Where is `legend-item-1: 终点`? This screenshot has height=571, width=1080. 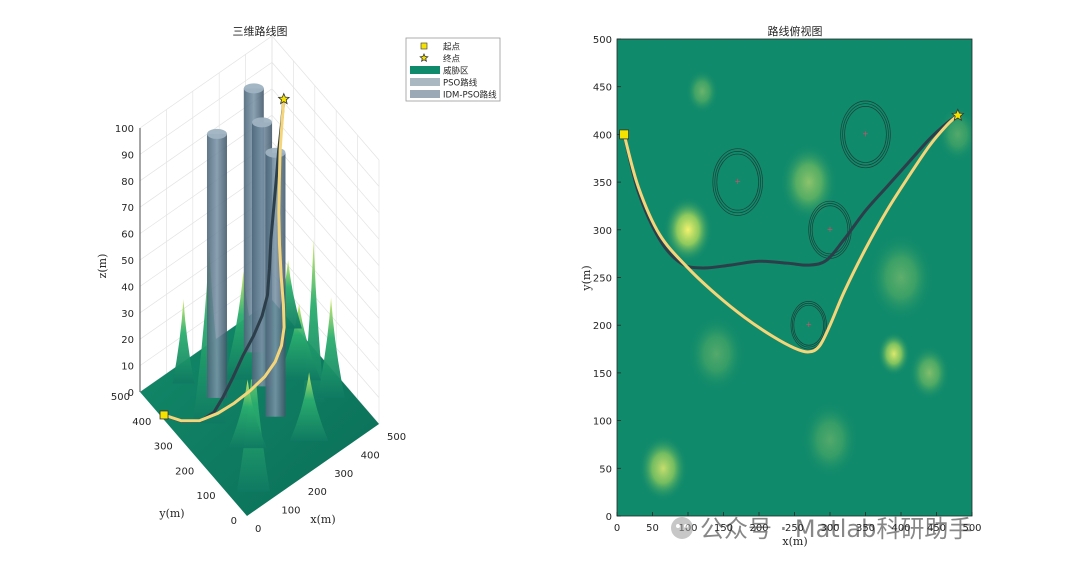
legend-item-1: 终点 is located at coordinates (440, 59).